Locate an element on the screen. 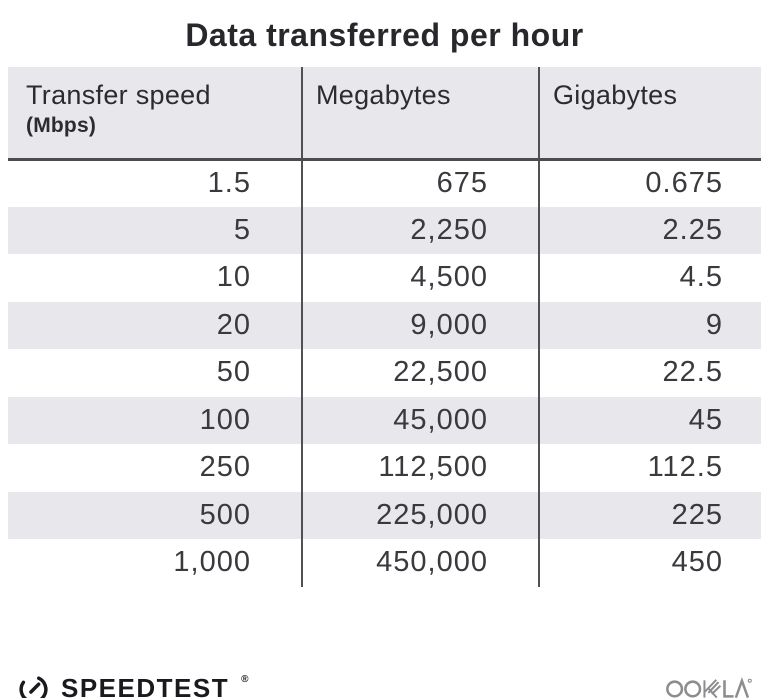 The height and width of the screenshot is (698, 769). ookla-logo: OOKLA is located at coordinates (709, 685).